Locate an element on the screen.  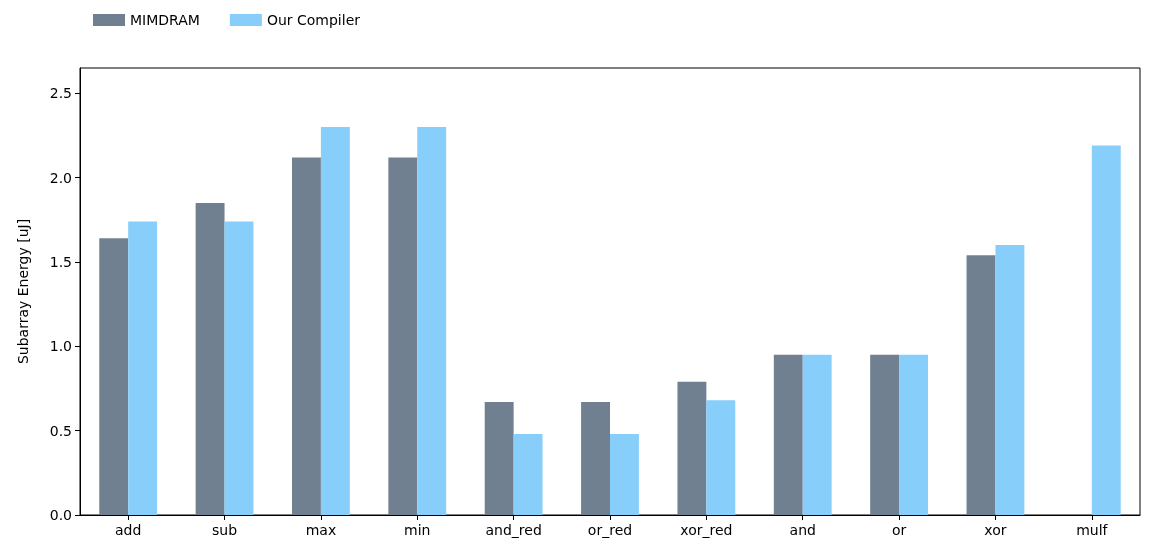
x-tick-label: mulf is located at coordinates (1092, 530).